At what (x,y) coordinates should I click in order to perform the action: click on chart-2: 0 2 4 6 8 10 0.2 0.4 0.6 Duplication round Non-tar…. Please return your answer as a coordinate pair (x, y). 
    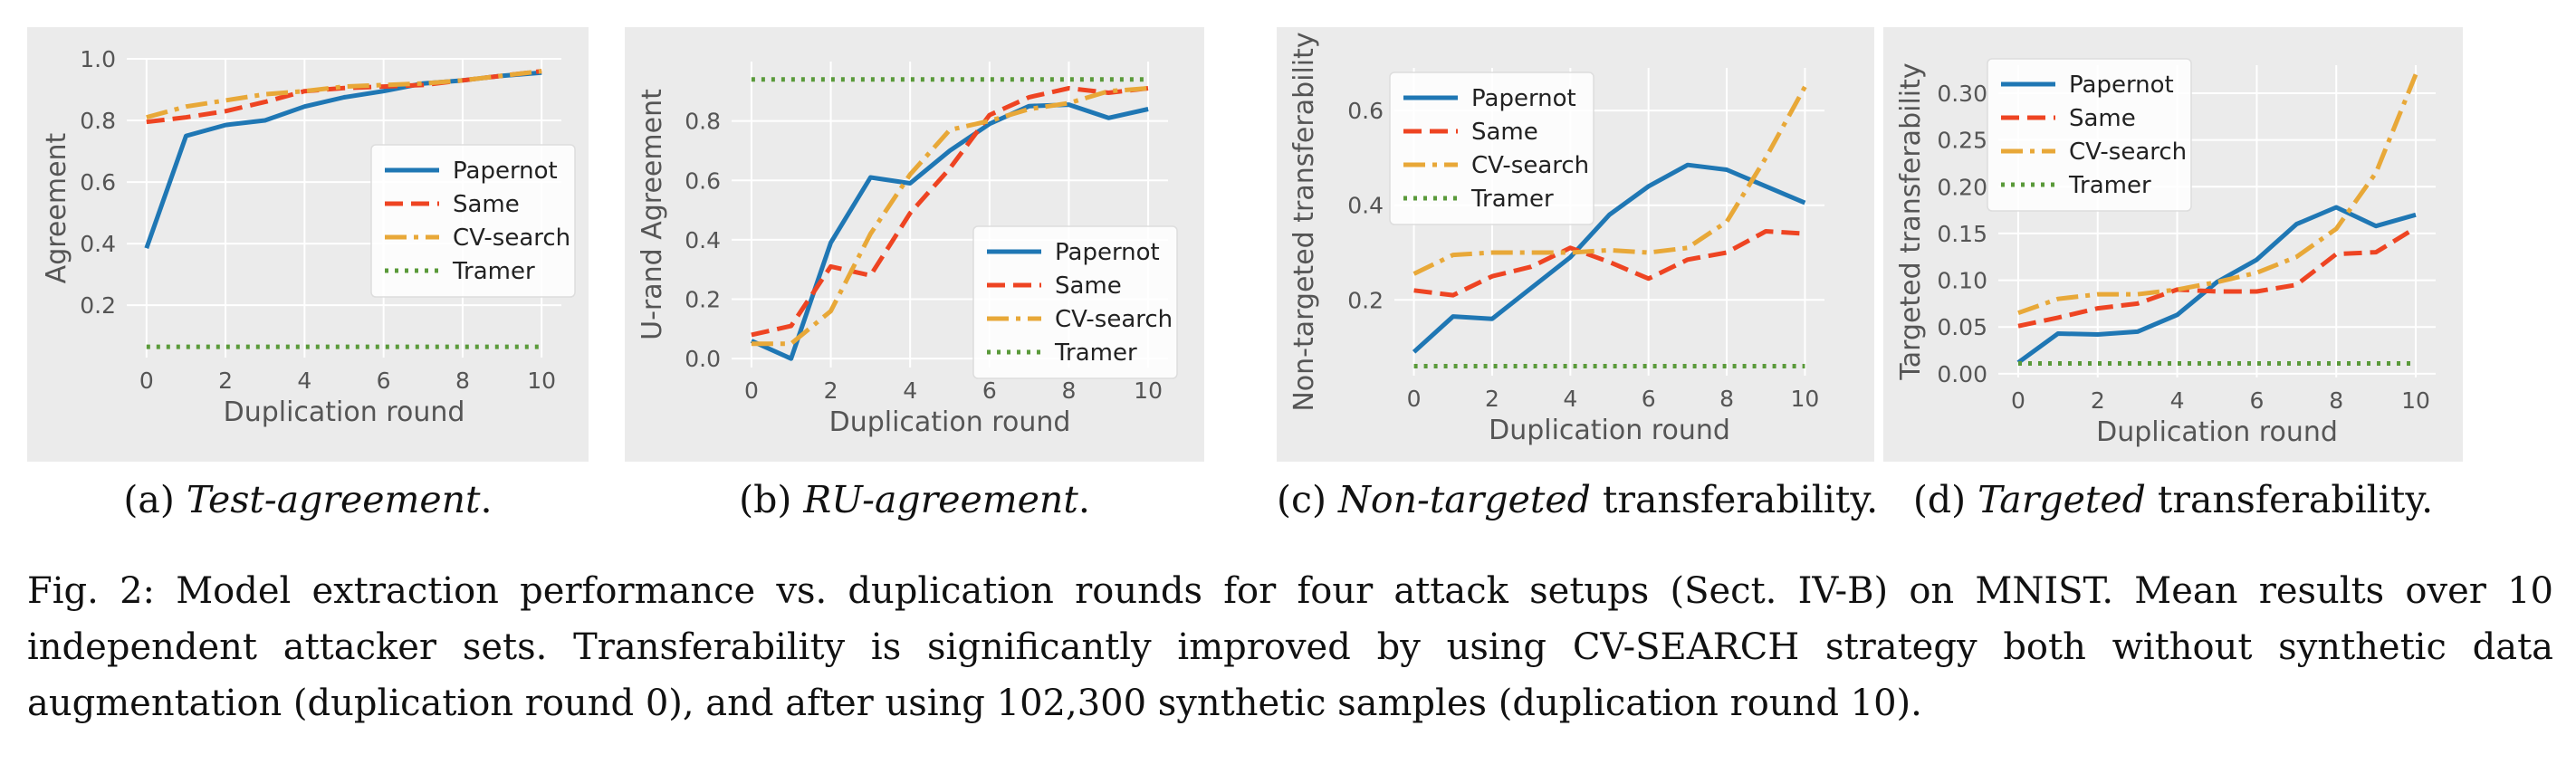
    Looking at the image, I should click on (1575, 245).